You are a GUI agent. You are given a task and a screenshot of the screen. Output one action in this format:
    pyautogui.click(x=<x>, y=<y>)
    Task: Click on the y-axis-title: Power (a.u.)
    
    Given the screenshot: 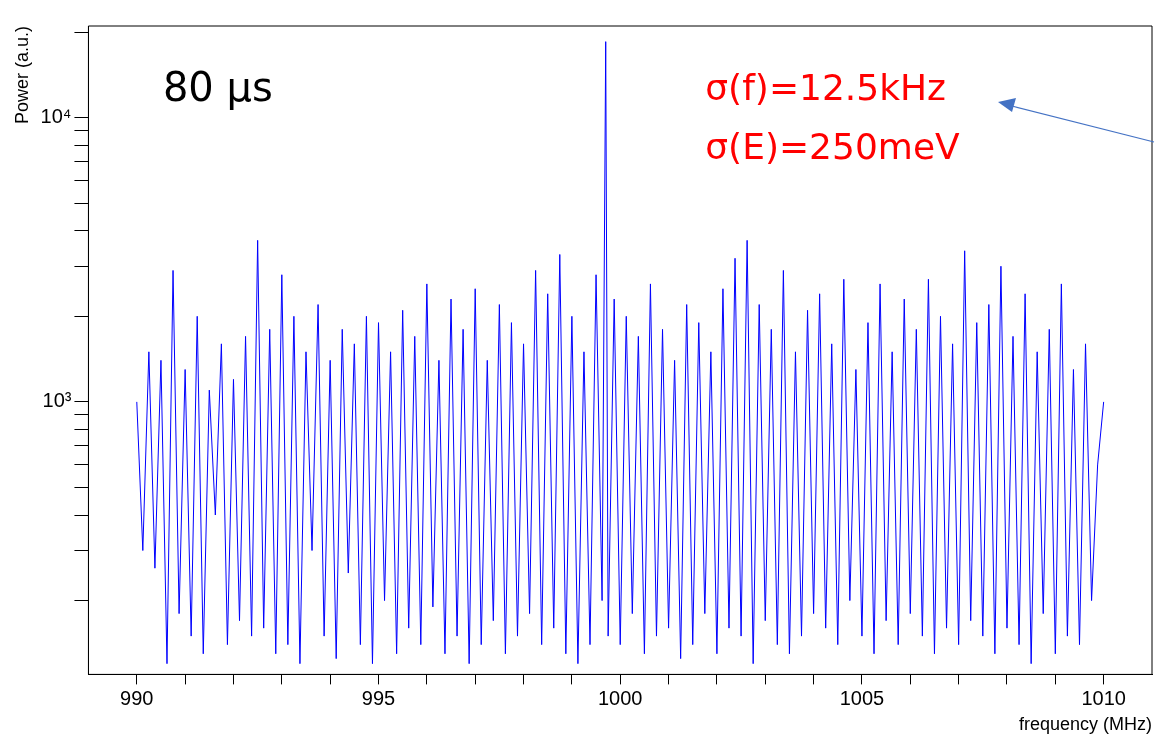 What is the action you would take?
    pyautogui.click(x=21, y=75)
    